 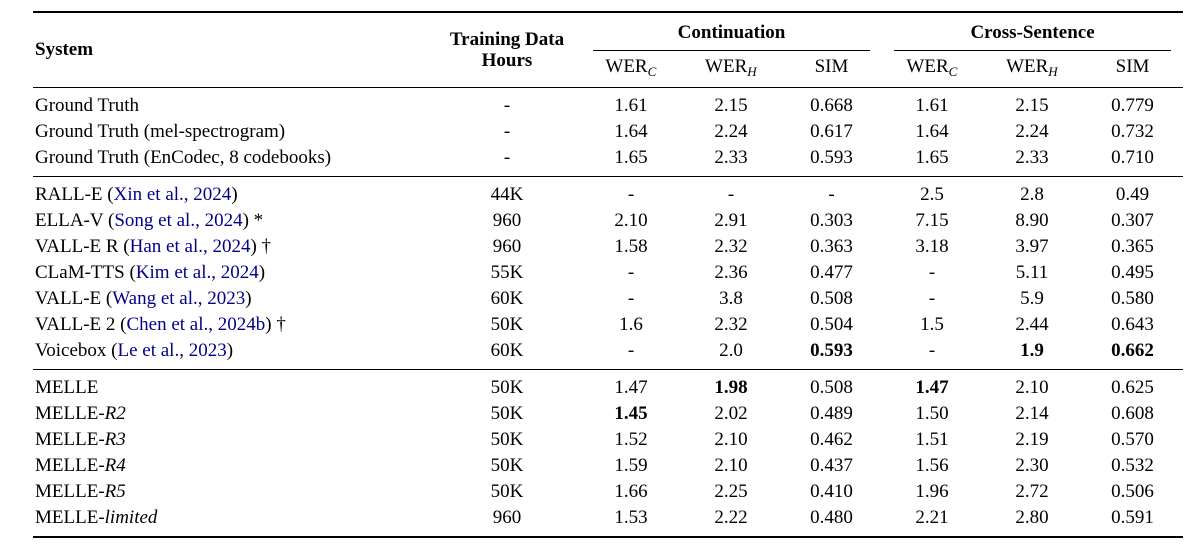 What do you see at coordinates (631, 324) in the screenshot?
I see `metric-cell: 1.6` at bounding box center [631, 324].